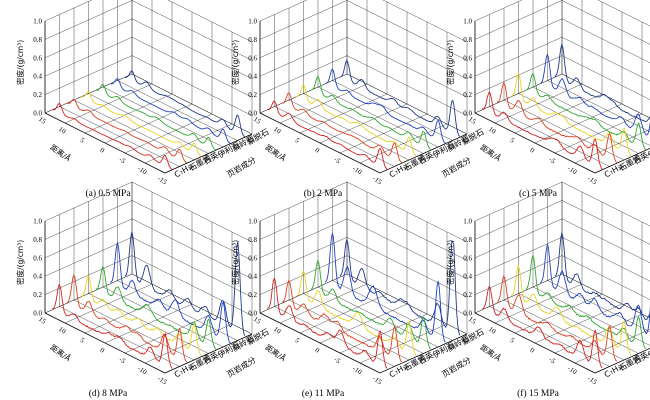 This screenshot has width=650, height=400. What do you see at coordinates (323, 393) in the screenshot?
I see `panel-caption: (e) 11 MPa` at bounding box center [323, 393].